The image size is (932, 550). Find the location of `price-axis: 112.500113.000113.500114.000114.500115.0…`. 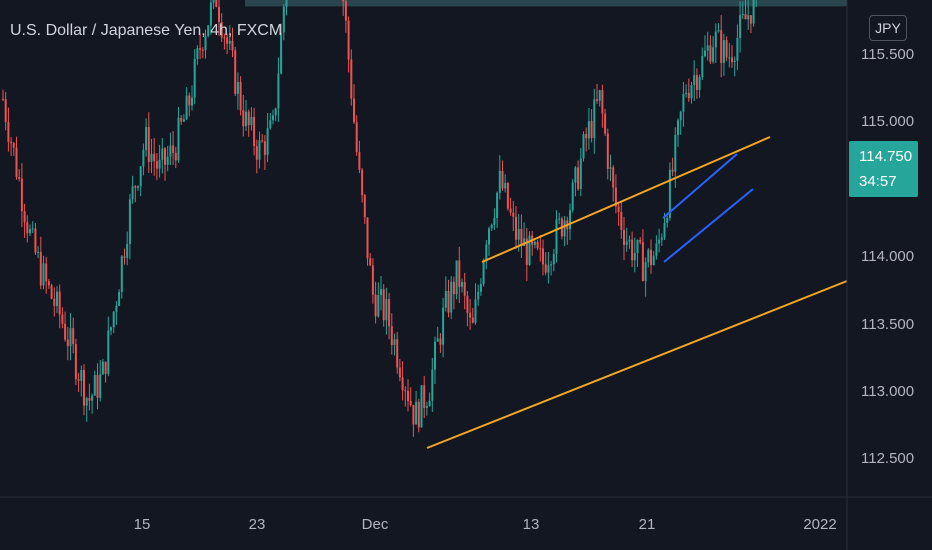

price-axis: 112.500113.000113.500114.000114.500115.0… is located at coordinates (887, 256).